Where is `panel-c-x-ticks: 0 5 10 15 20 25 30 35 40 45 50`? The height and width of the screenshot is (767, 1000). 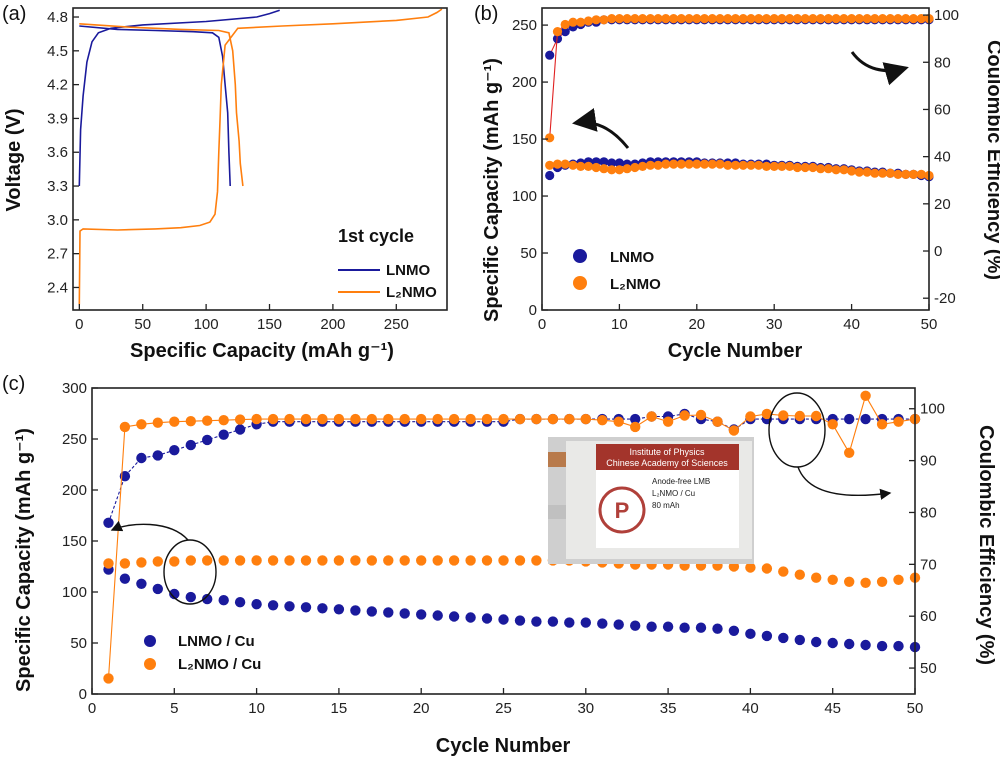
panel-c-x-ticks: 0 5 10 15 20 25 30 35 40 45 50 is located at coordinates (505, 702).